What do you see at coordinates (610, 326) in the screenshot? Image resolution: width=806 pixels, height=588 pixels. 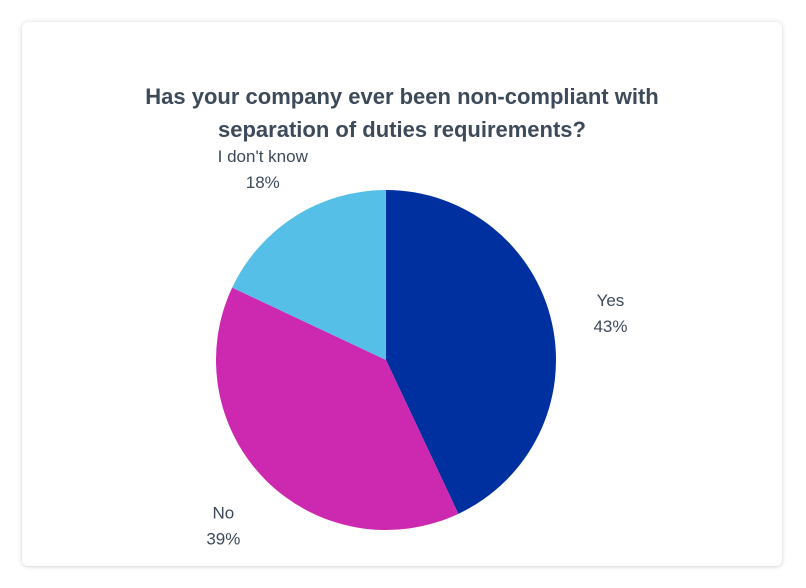 I see `slice-label-value: 43%` at bounding box center [610, 326].